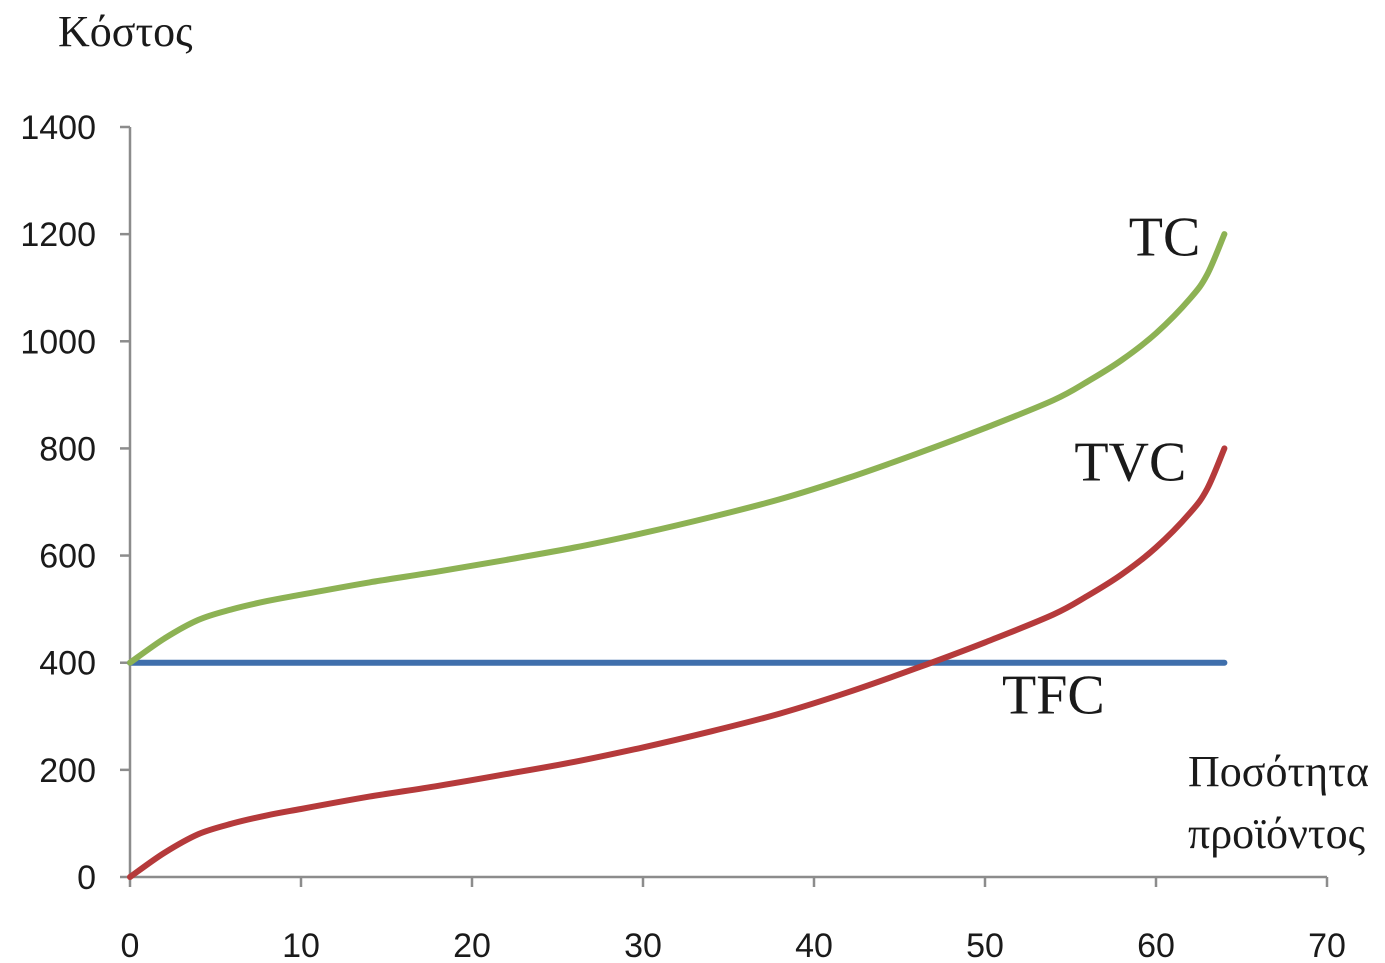  Describe the element at coordinates (1276, 833) in the screenshot. I see `x-axis-title-line2: προϊόντος` at that location.